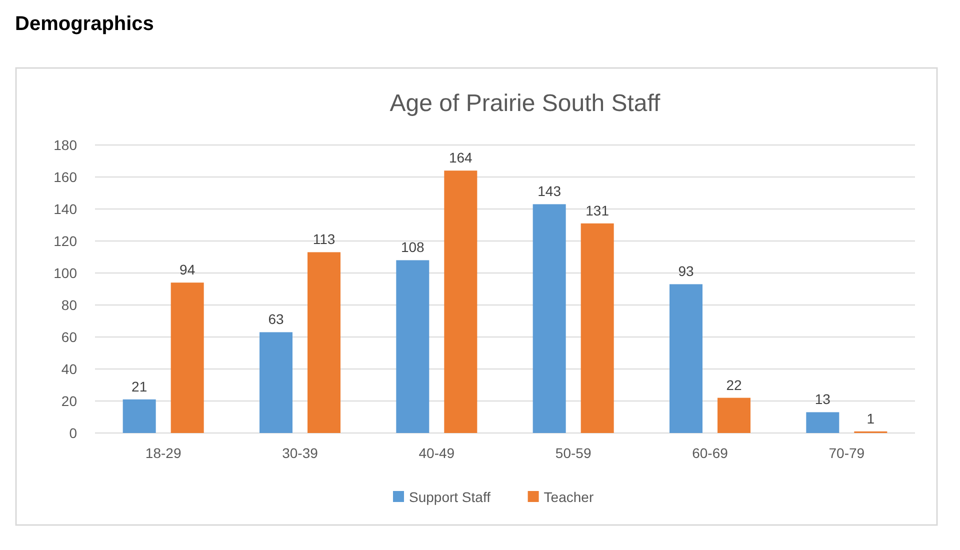  I want to click on data-label: 93, so click(686, 271).